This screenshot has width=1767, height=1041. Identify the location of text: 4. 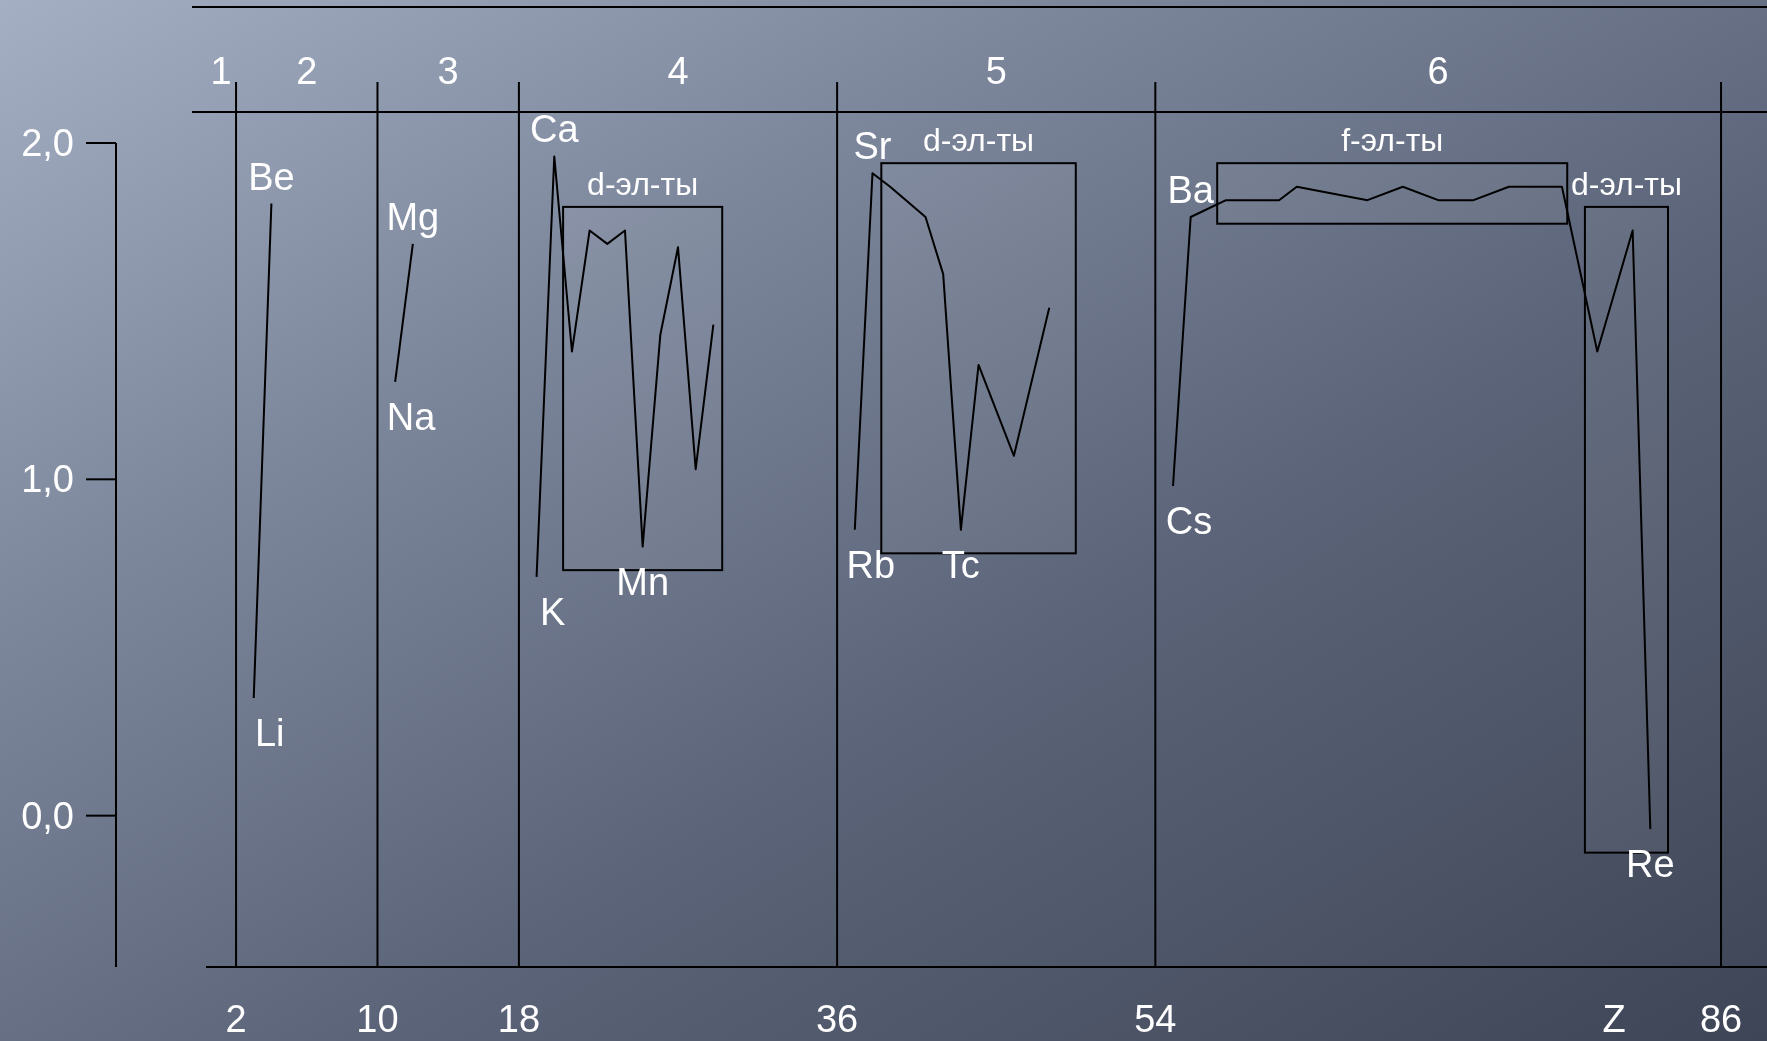
(678, 71).